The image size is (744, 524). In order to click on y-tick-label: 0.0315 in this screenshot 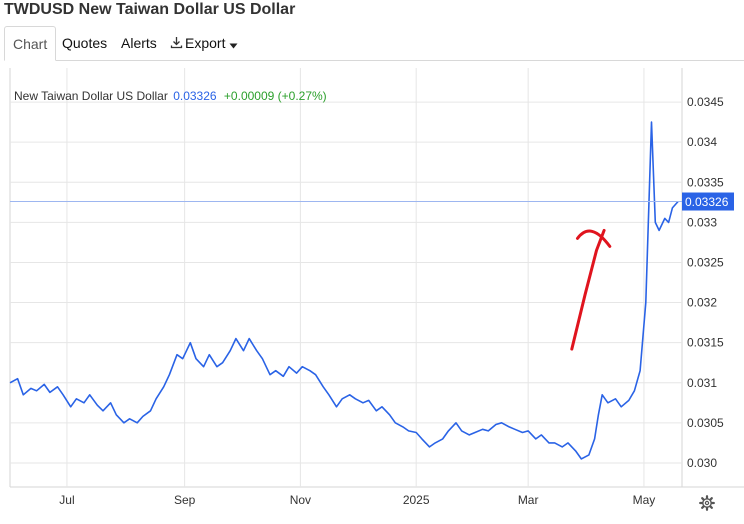, I will do `click(705, 343)`.